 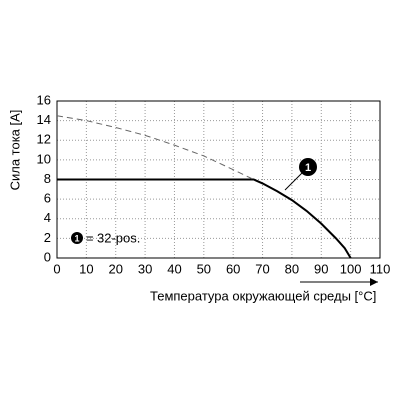 I want to click on legend-label: 32-pos., so click(x=118, y=237).